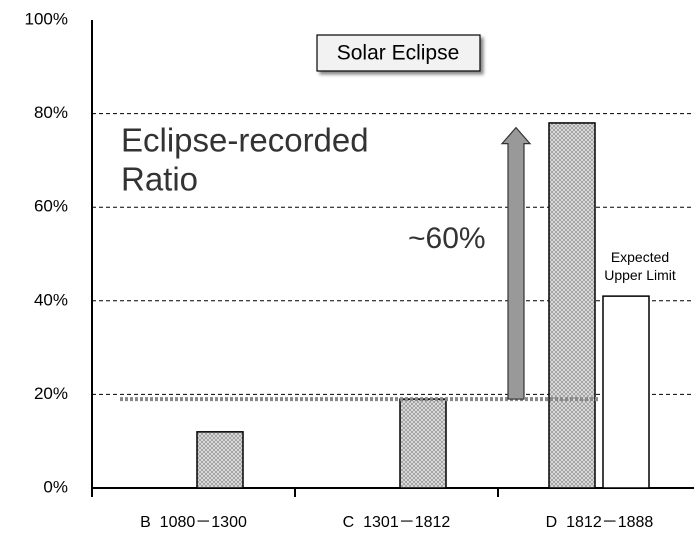 This screenshot has width=694, height=536. Describe the element at coordinates (51, 393) in the screenshot. I see `y-tick-label: 20%` at that location.